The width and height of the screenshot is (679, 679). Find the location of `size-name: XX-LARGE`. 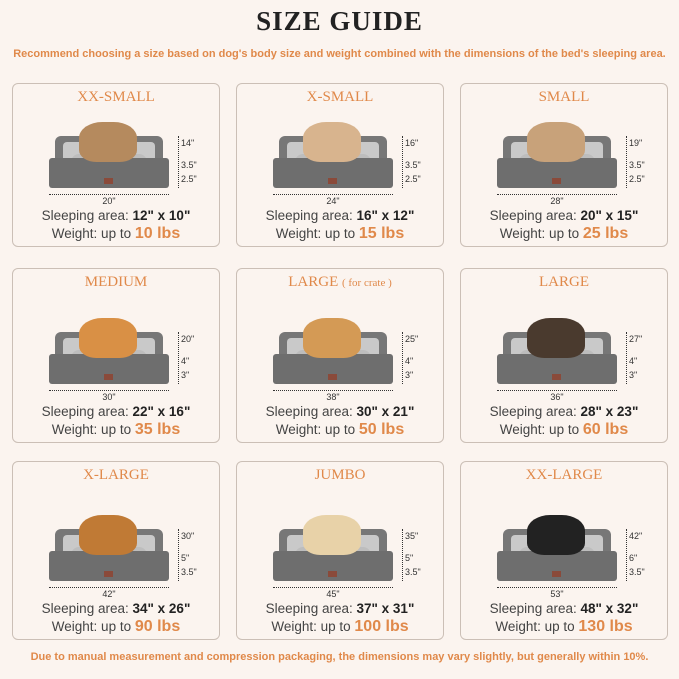

size-name: XX-LARGE is located at coordinates (564, 475).